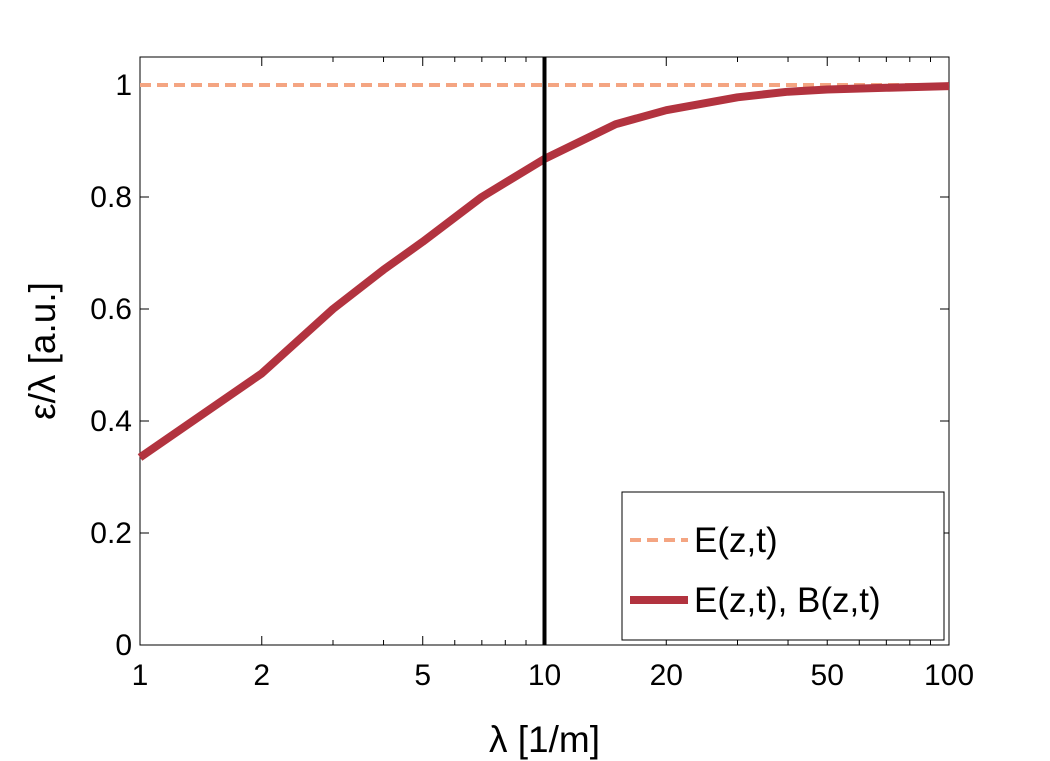  I want to click on y-axis-label: ε/λ [a.u.], so click(42, 351).